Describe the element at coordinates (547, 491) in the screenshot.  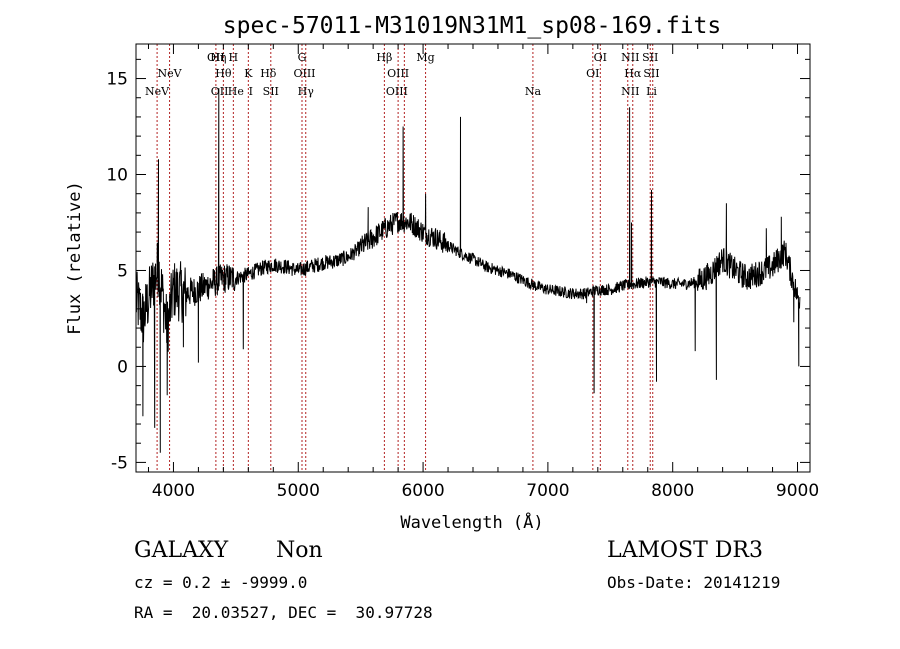
I see `x-tick-label: 7000` at that location.